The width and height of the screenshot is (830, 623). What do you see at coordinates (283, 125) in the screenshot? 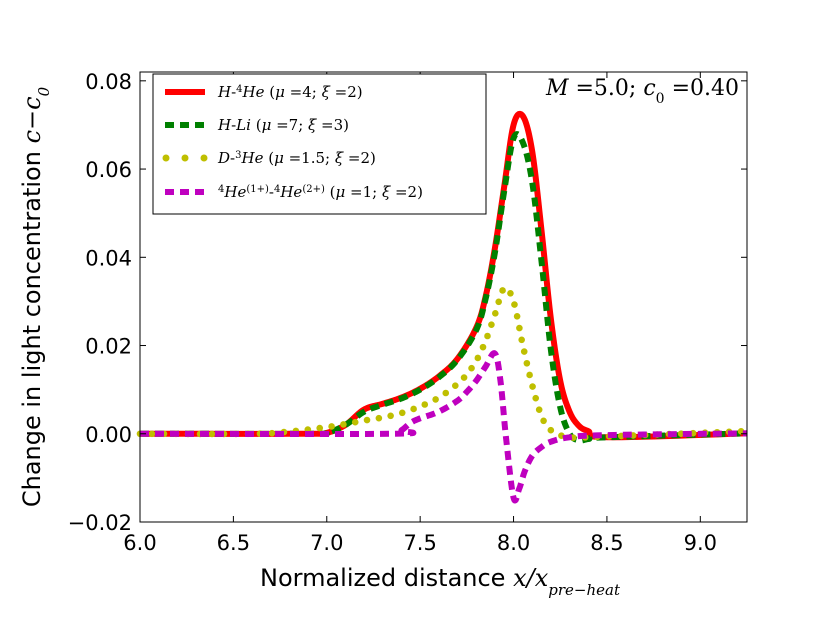
I see `legend-label-h-li: H-Li (μ =7; ξ =3)` at bounding box center [283, 125].